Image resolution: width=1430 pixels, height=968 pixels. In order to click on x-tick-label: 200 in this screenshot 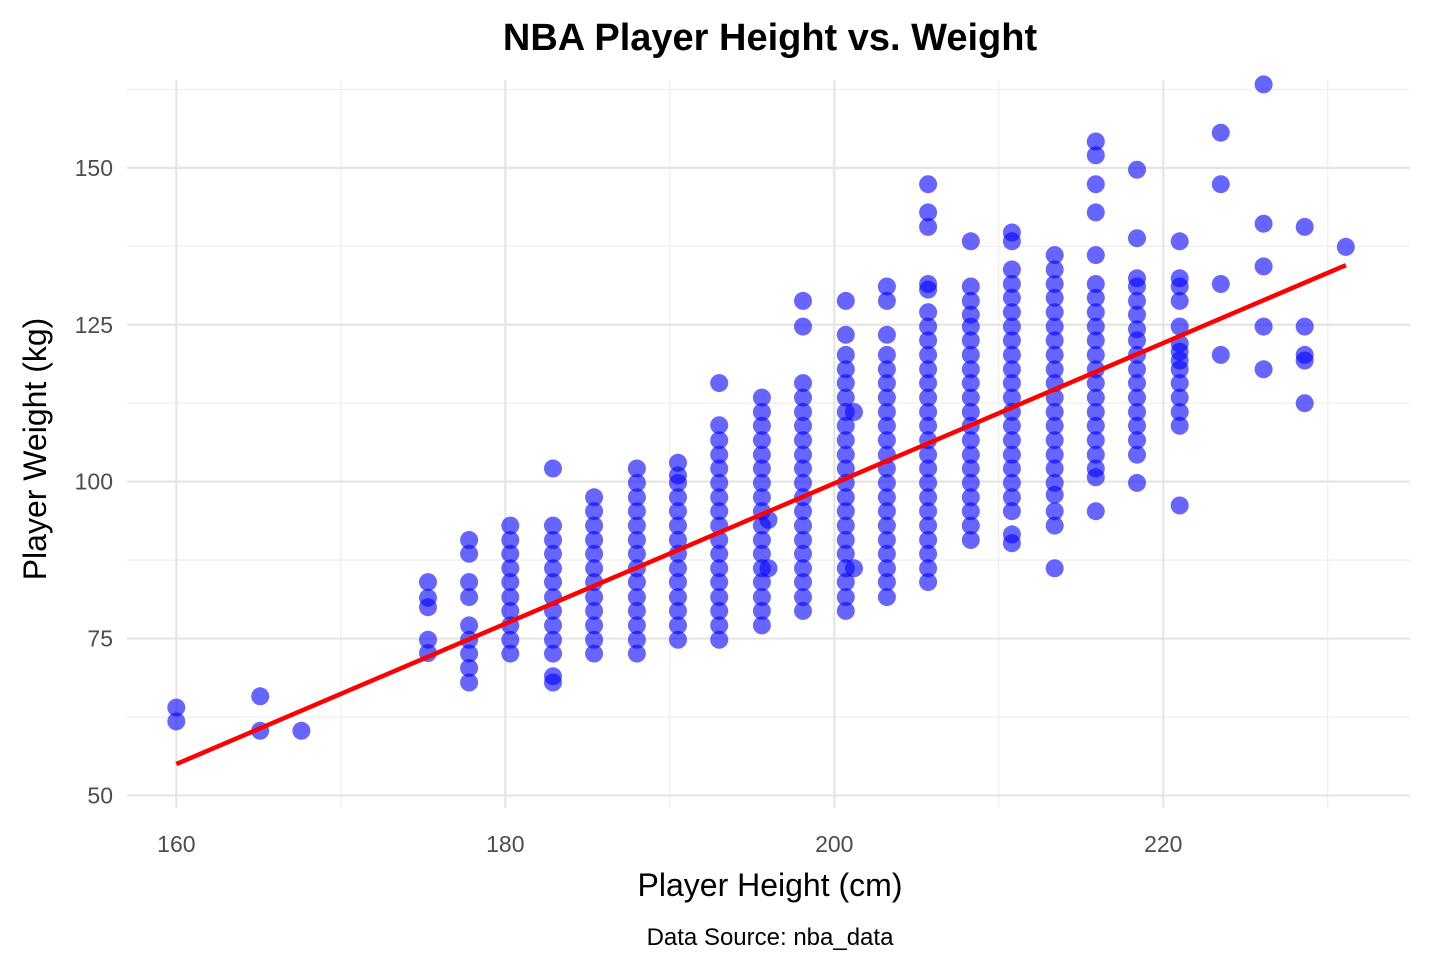, I will do `click(834, 844)`.